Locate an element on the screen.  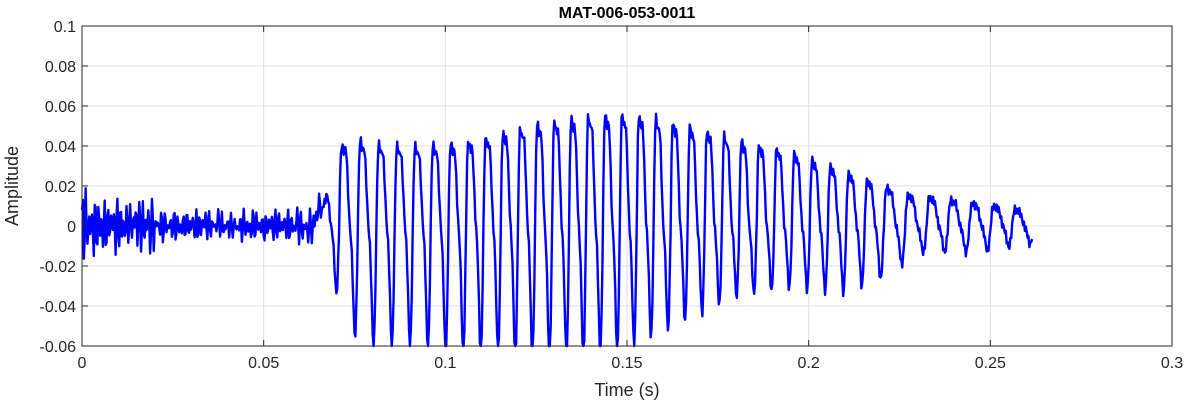
chart-title: MAT-006-053-0011 is located at coordinates (627, 13).